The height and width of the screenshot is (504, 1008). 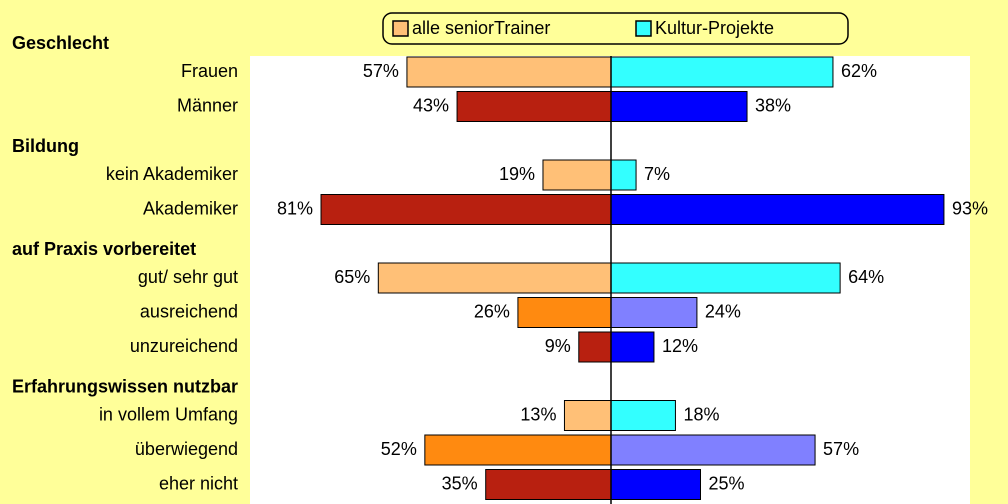 I want to click on category-label: Akademiker, so click(x=190, y=208).